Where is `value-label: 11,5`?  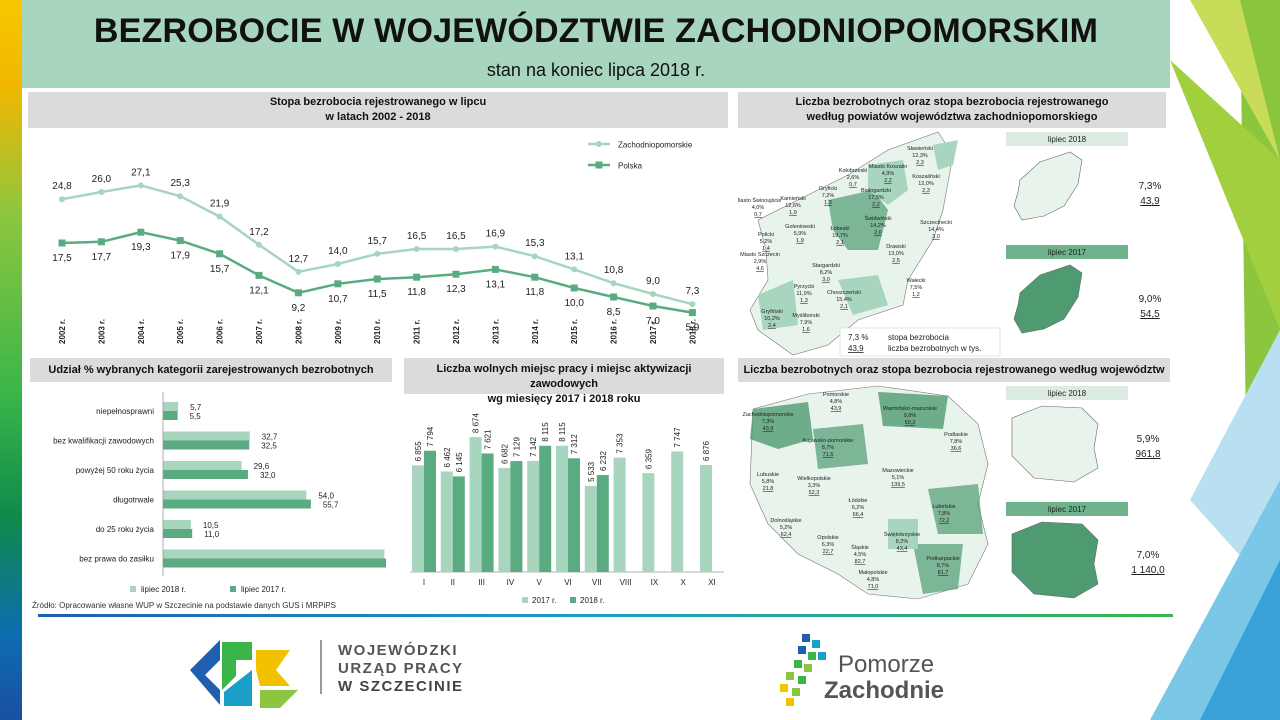
value-label: 11,5 is located at coordinates (377, 294).